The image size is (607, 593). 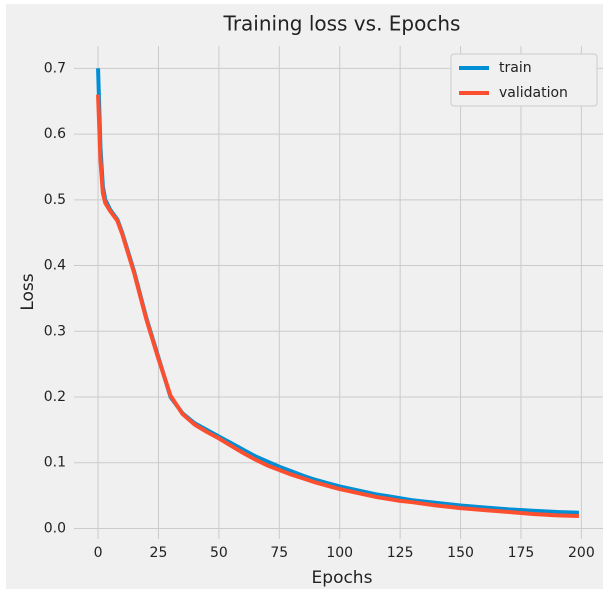 I want to click on y-axis-label: Loss, so click(x=28, y=291).